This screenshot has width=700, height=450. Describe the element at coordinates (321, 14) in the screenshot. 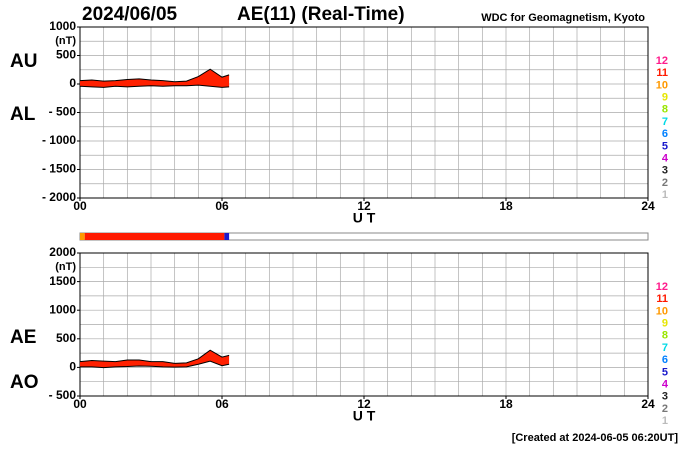

I see `title: AE(11) (Real-Time)` at that location.